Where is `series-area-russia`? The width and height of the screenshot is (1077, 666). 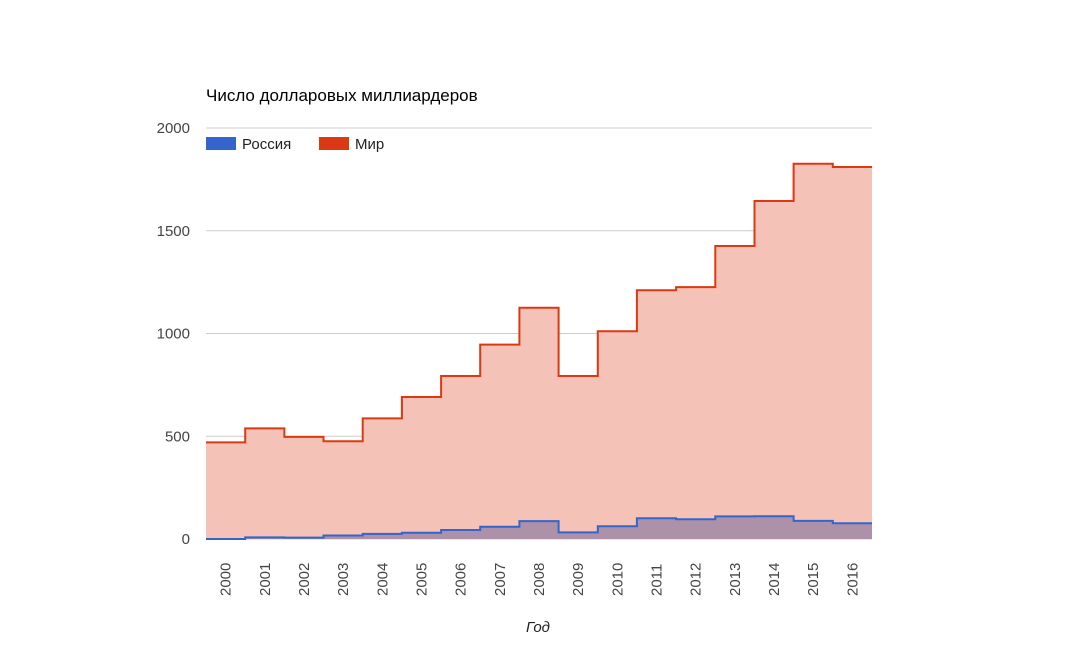
series-area-russia is located at coordinates (539, 527).